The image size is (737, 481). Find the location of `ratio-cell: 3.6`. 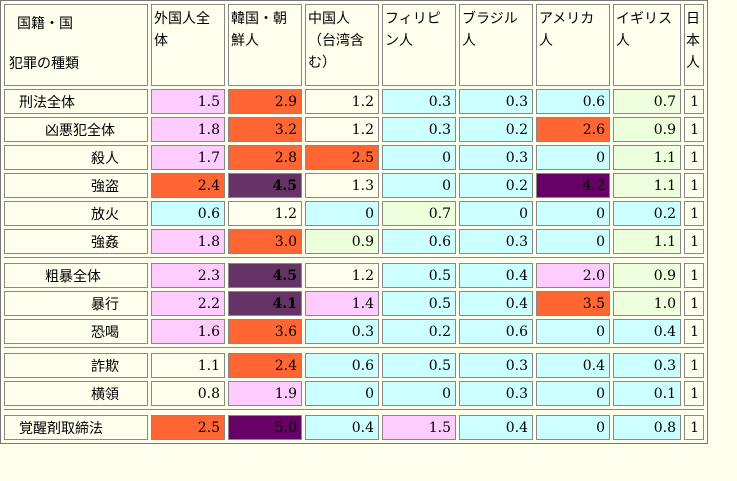

ratio-cell: 3.6 is located at coordinates (265, 331).